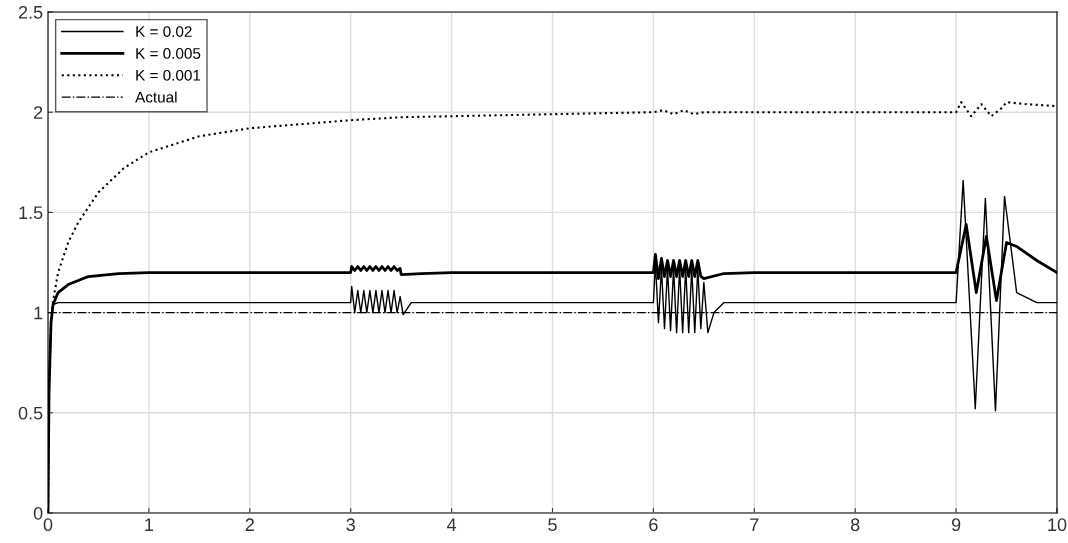  Describe the element at coordinates (754, 524) in the screenshot. I see `x-tick-label: 7` at that location.